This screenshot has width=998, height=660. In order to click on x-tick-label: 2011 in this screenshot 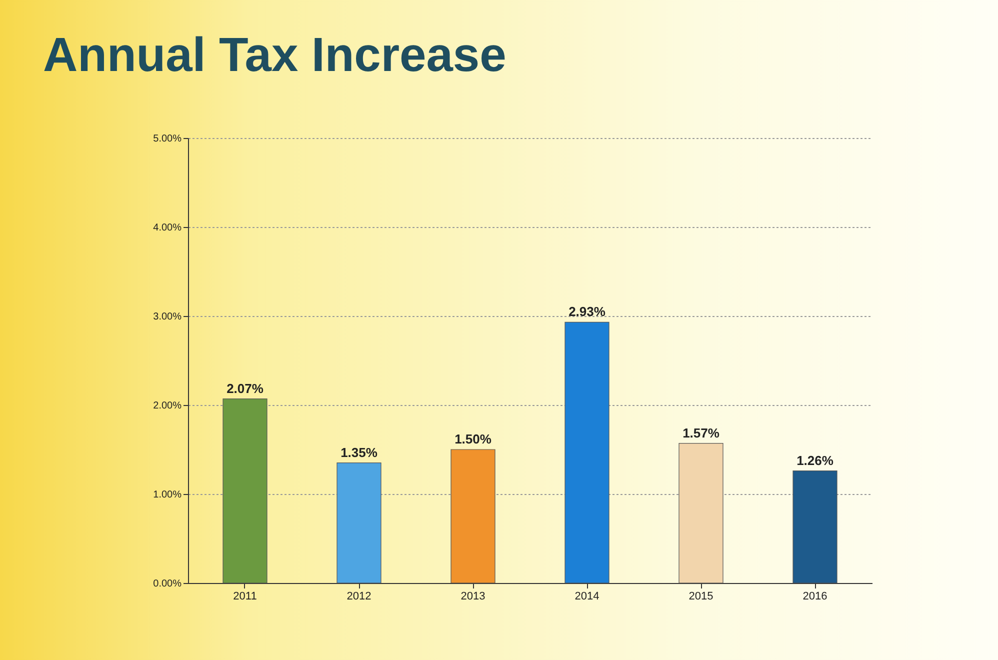, I will do `click(245, 596)`.